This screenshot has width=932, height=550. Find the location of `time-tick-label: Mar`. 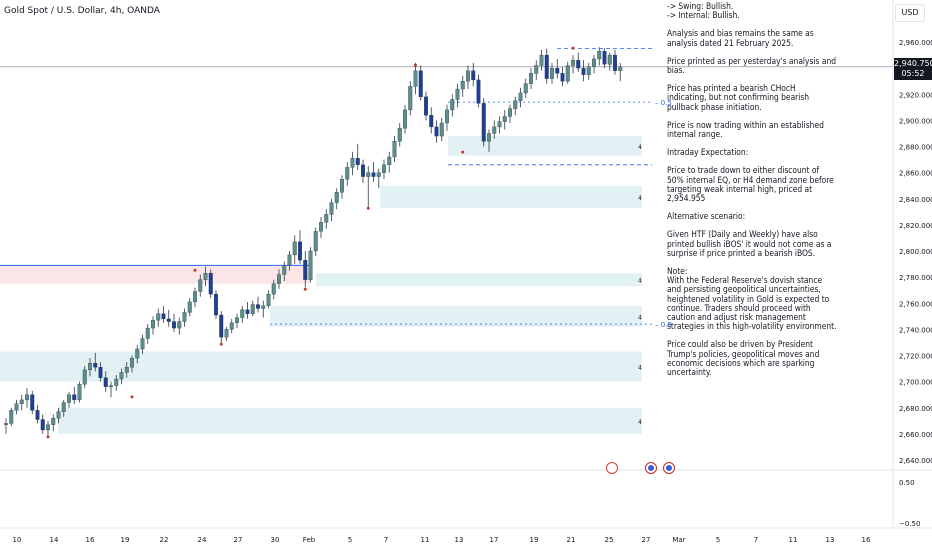

time-tick-label: Mar is located at coordinates (678, 540).